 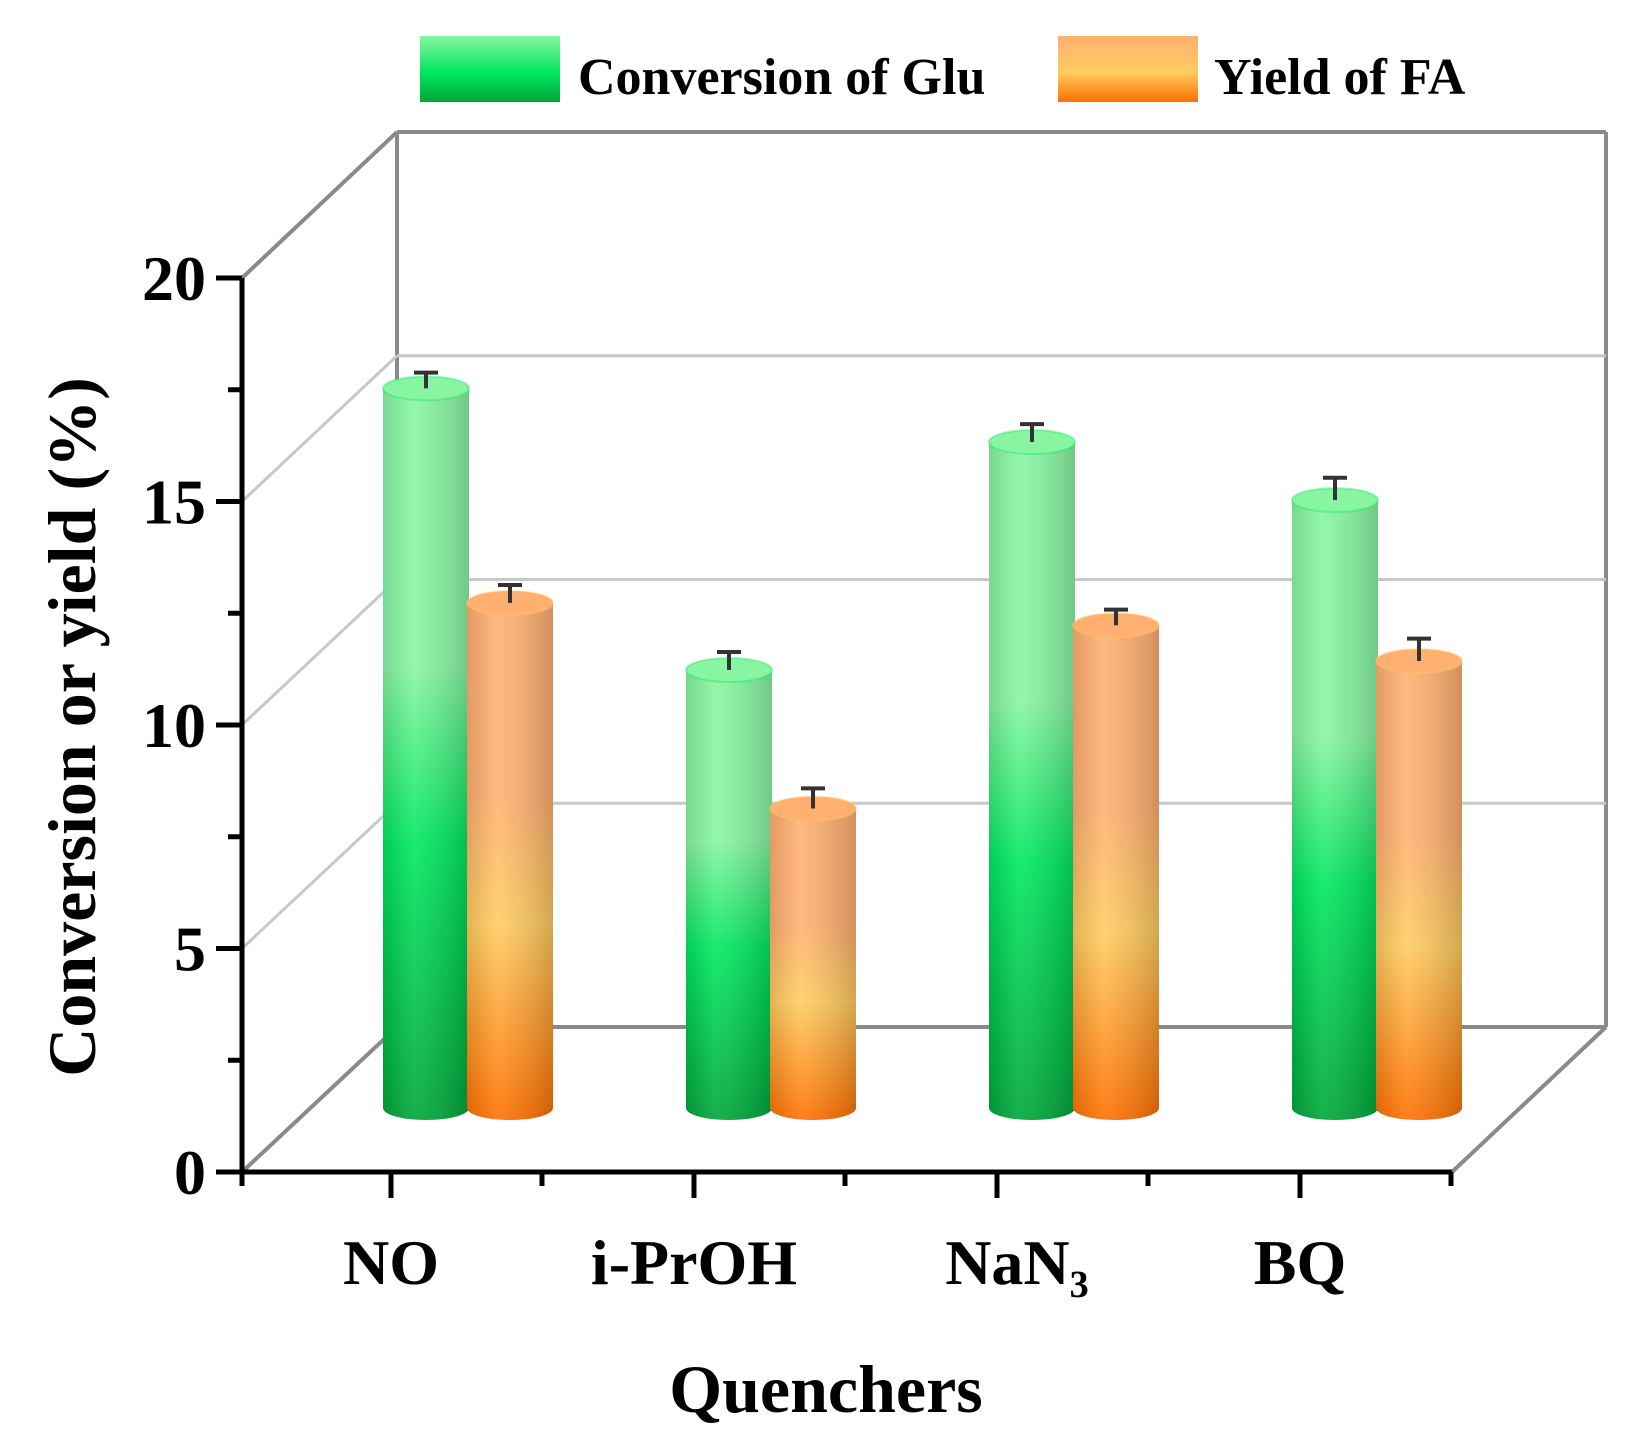 I want to click on y-tick-label: 15, so click(x=174, y=502).